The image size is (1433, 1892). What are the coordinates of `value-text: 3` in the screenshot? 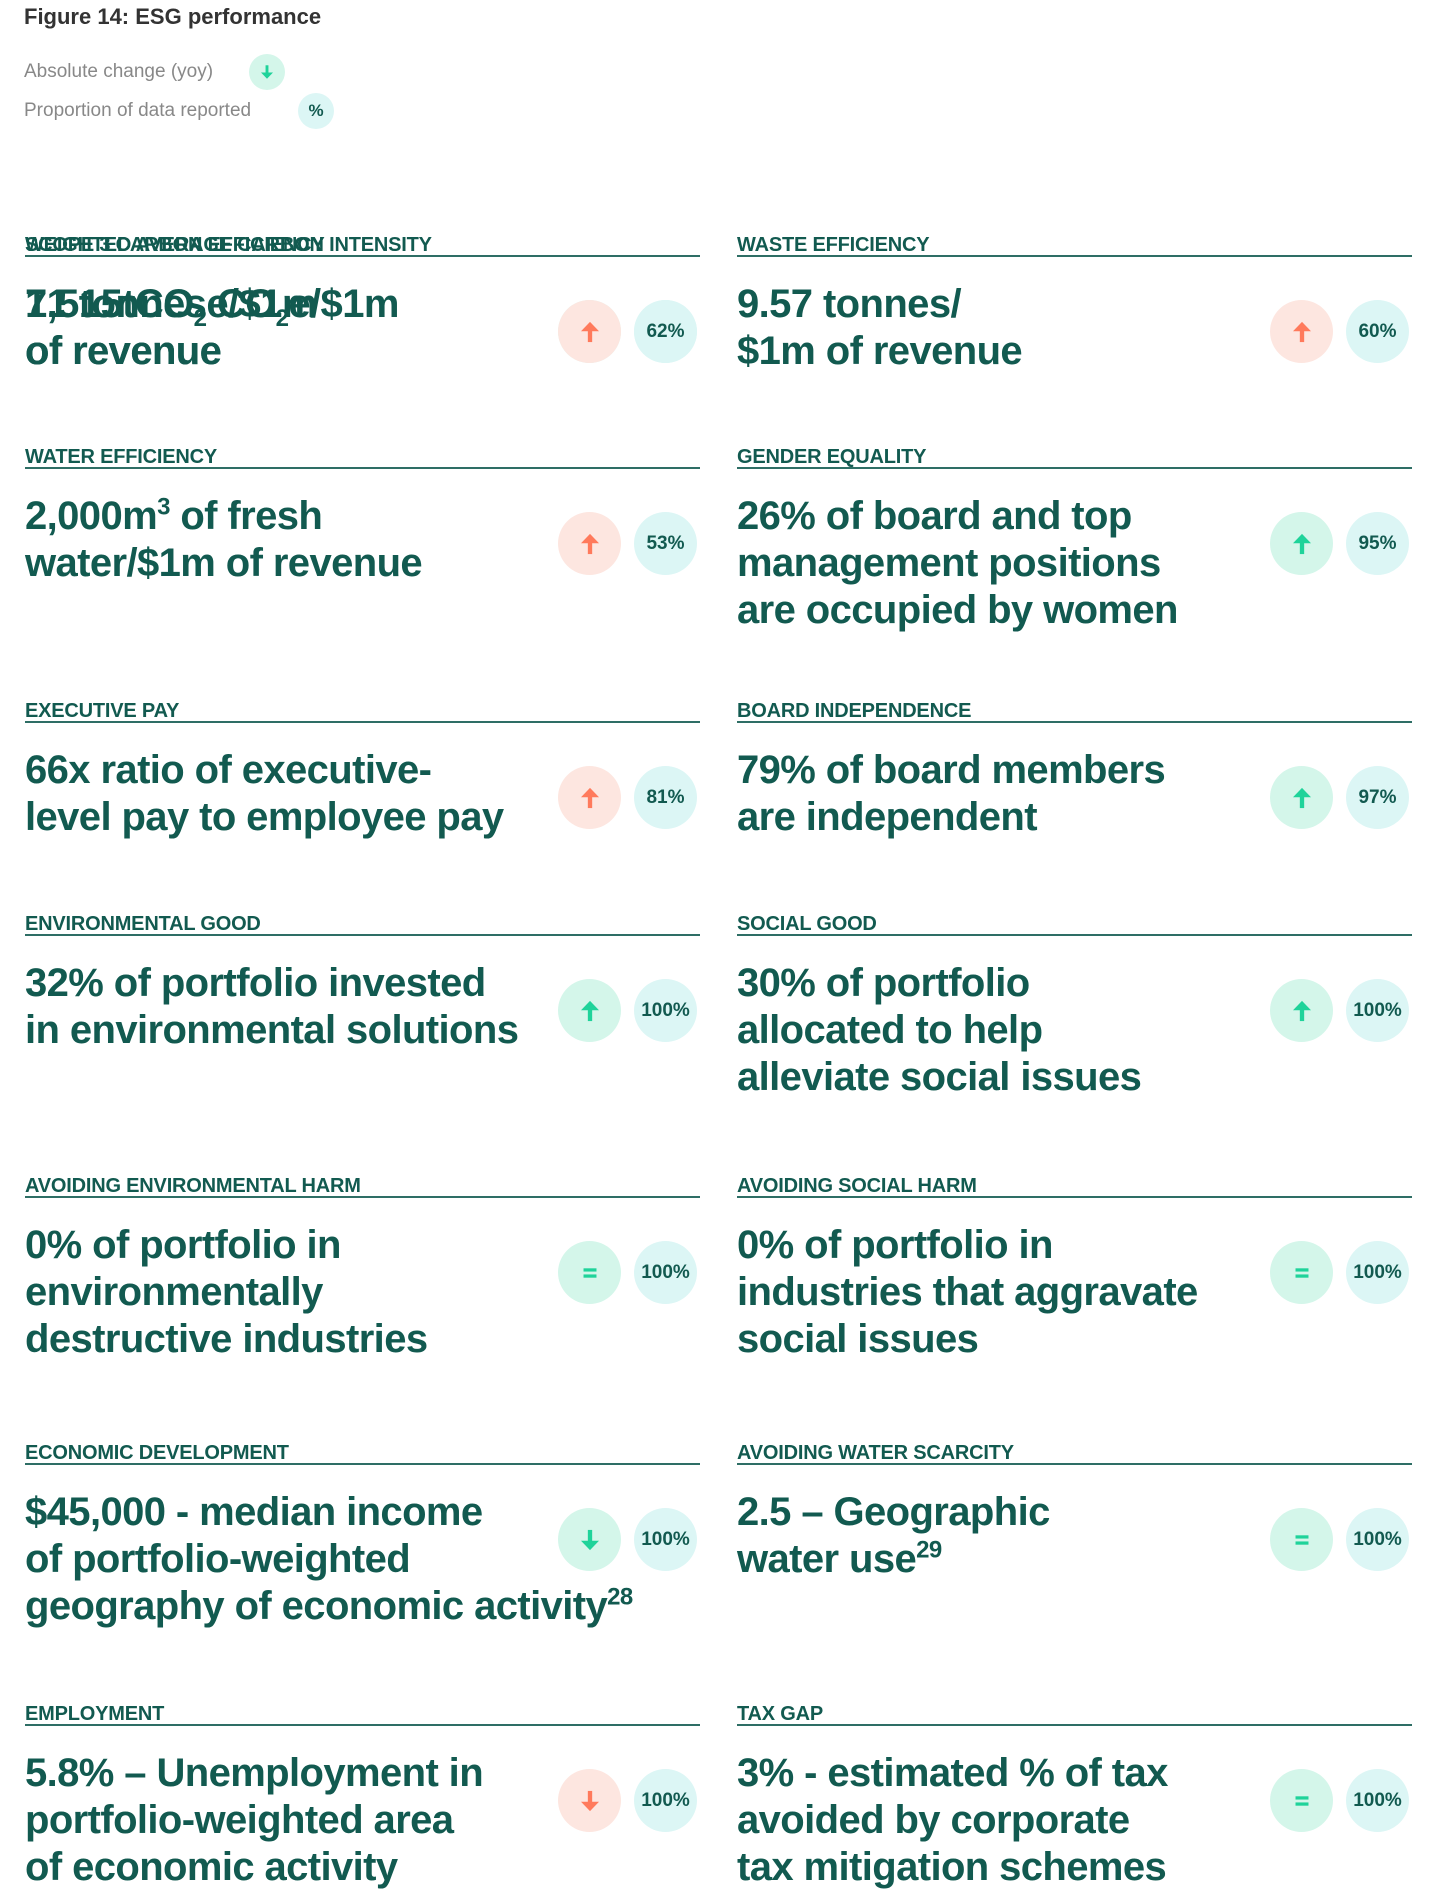 It's located at (163, 507).